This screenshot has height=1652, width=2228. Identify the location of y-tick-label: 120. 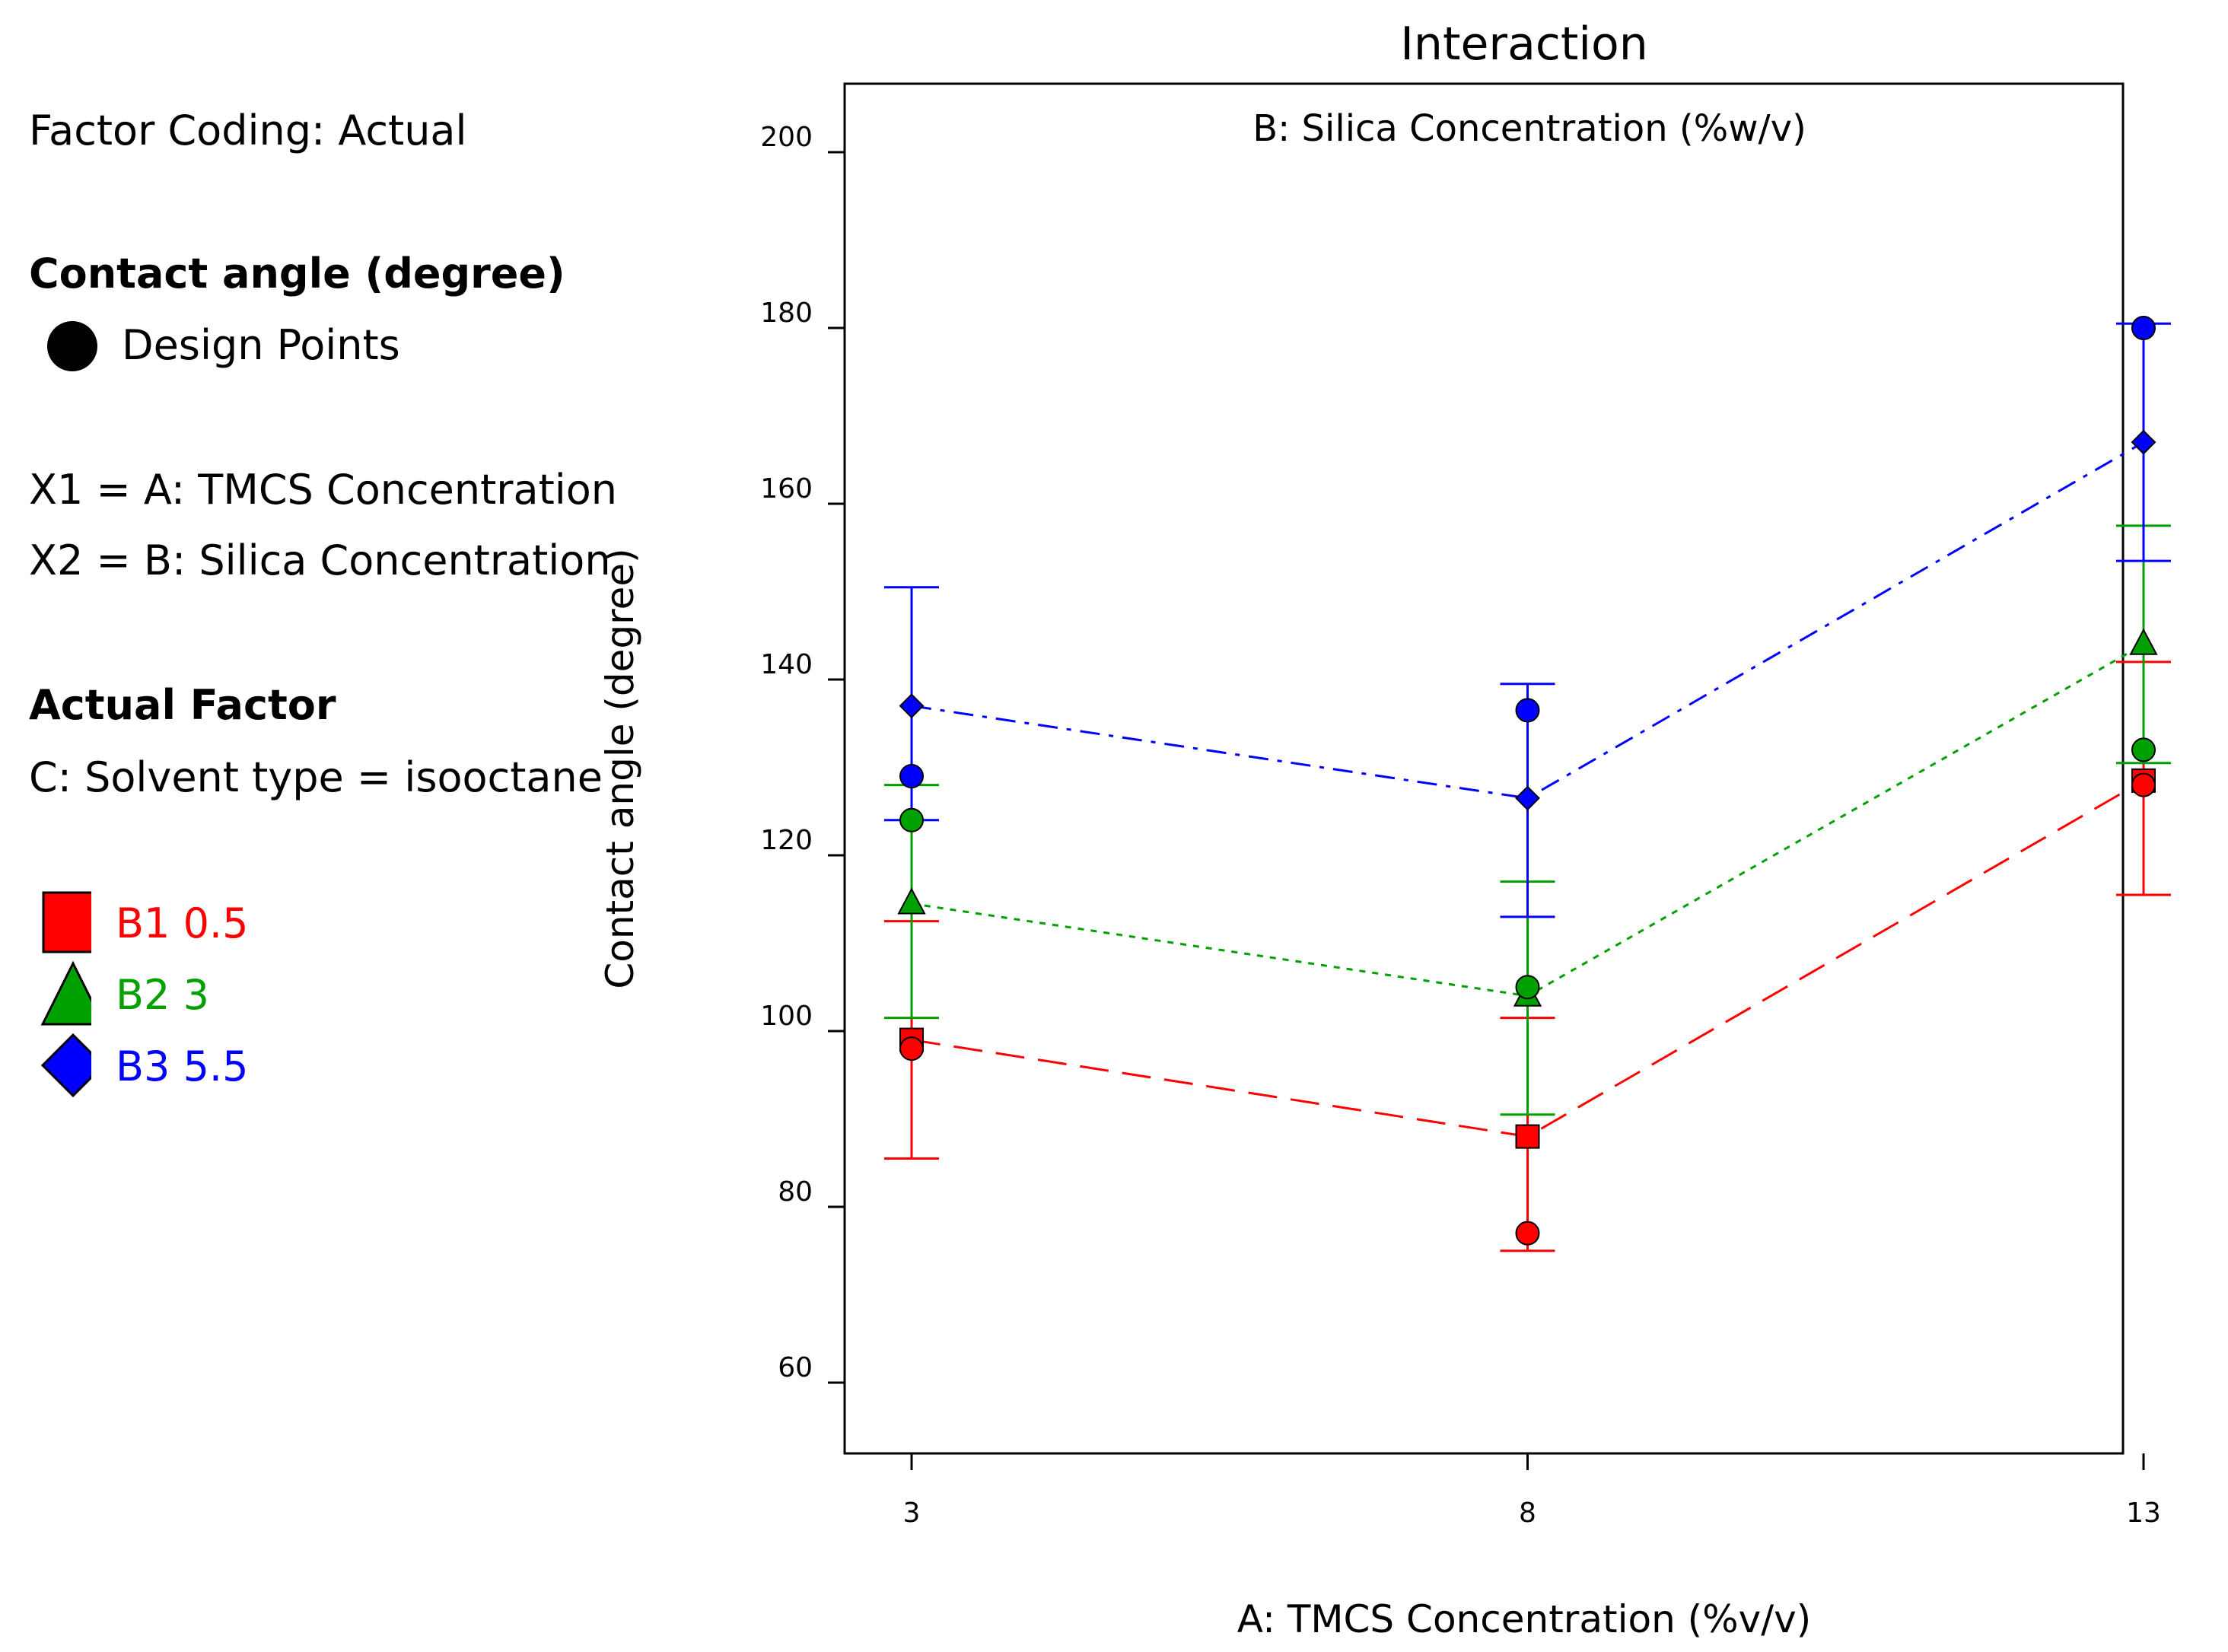
(786, 840).